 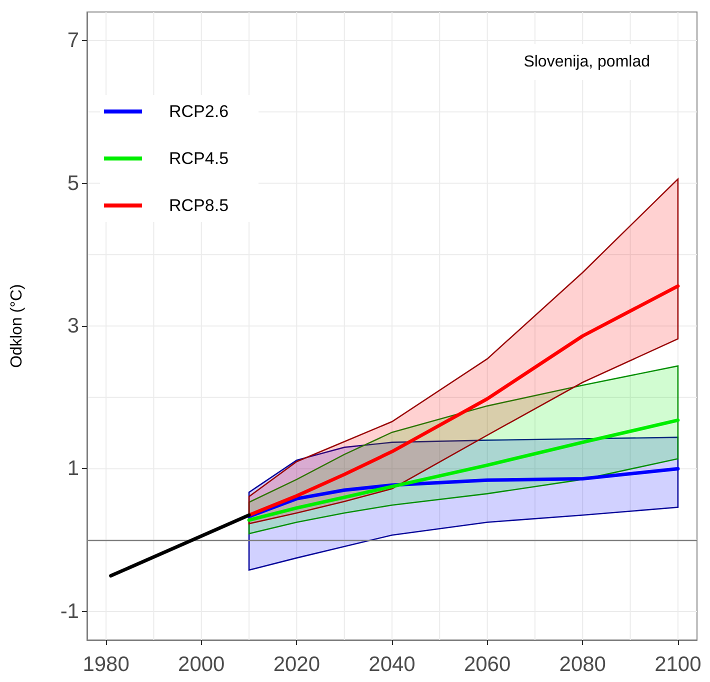 I want to click on legend-label: RCP8.5, so click(x=199, y=205).